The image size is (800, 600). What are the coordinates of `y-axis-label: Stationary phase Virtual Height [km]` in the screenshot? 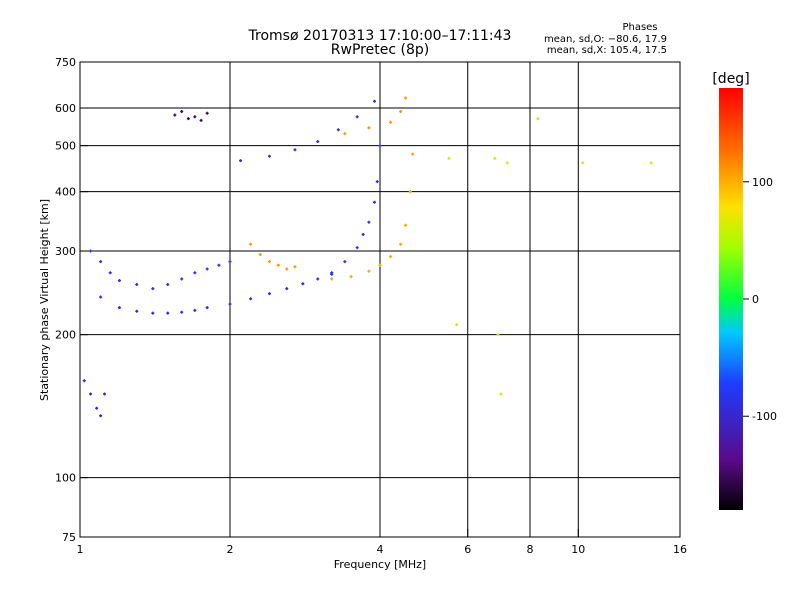 It's located at (44, 300).